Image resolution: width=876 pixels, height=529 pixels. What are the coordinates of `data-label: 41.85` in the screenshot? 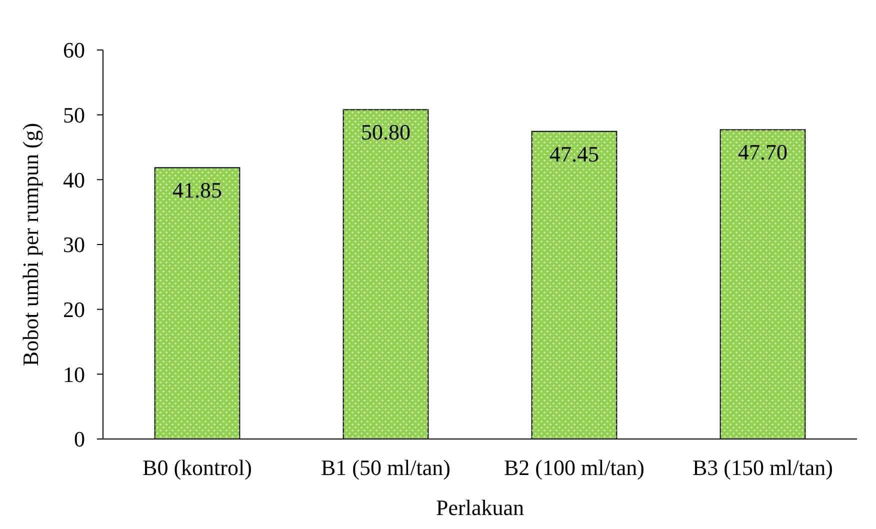 It's located at (197, 190).